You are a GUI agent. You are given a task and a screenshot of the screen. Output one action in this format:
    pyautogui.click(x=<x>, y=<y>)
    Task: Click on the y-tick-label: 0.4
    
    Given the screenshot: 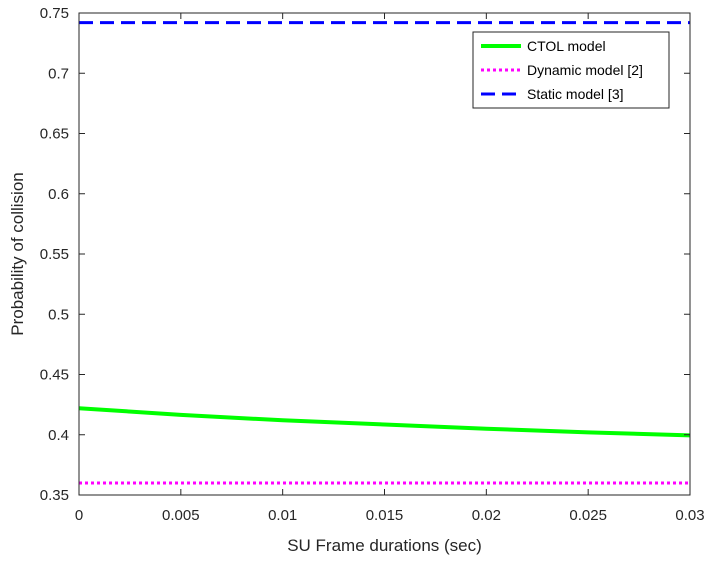 What is the action you would take?
    pyautogui.click(x=58, y=435)
    